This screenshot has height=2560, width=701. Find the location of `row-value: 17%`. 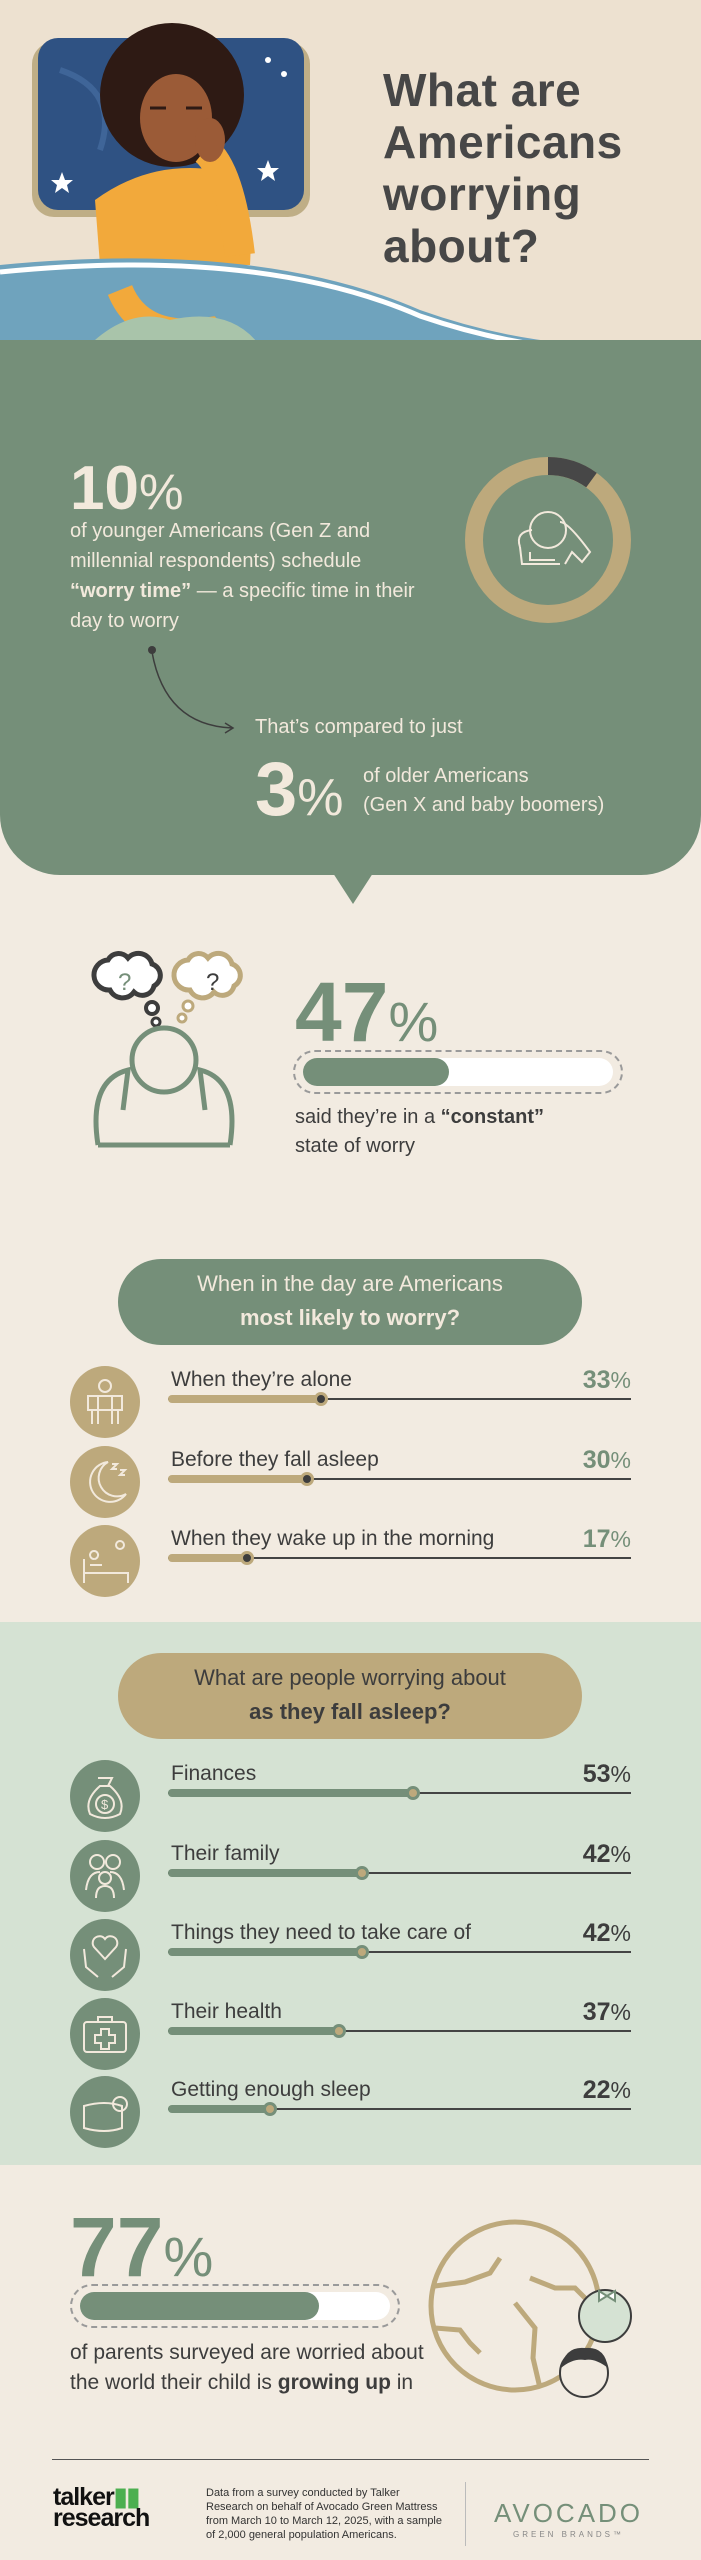

row-value: 17% is located at coordinates (606, 1539).